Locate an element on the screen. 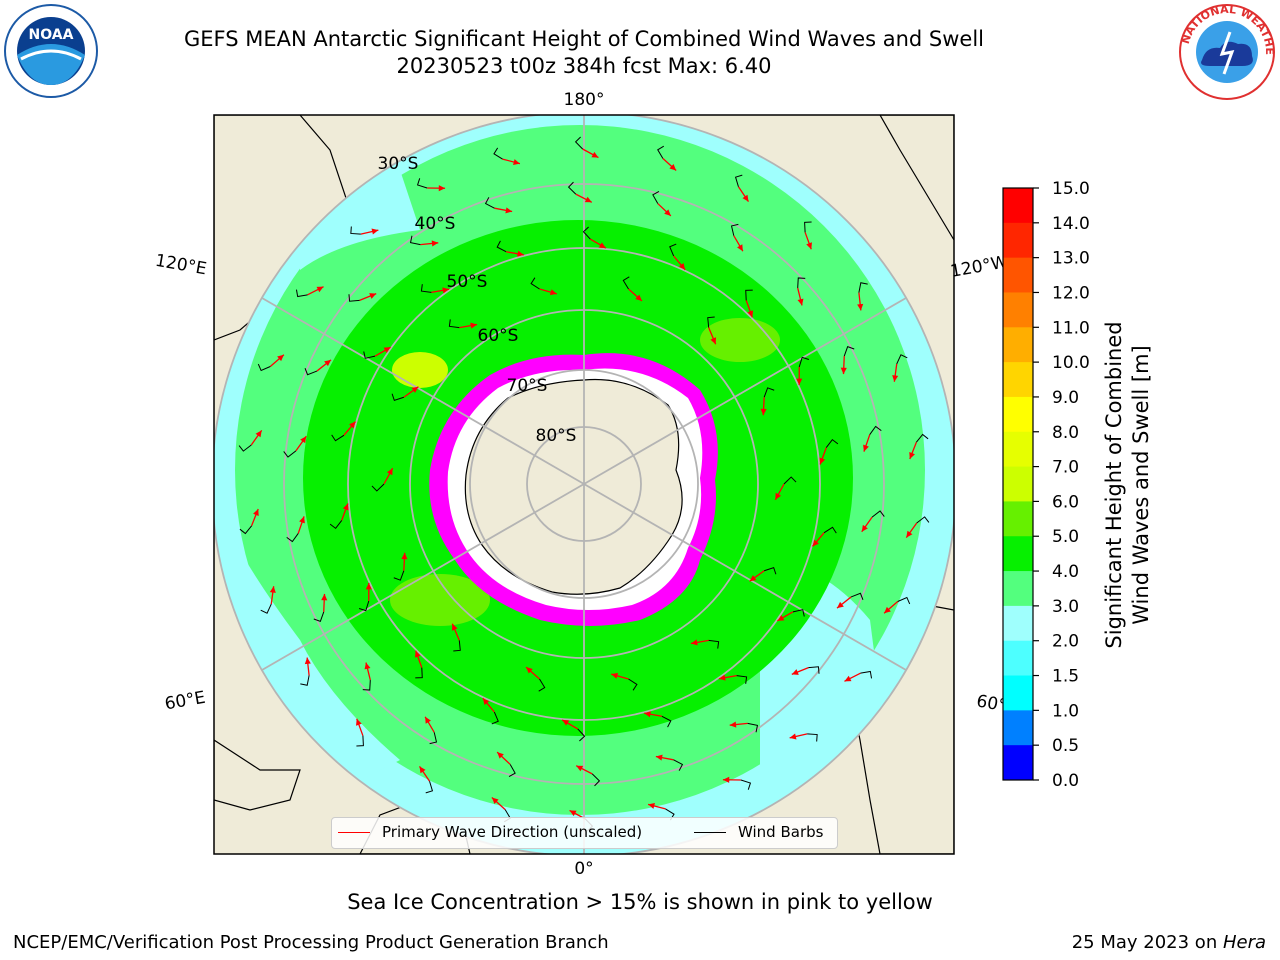 This screenshot has height=960, width=1280. legend-swatch-red-line is located at coordinates (354, 832).